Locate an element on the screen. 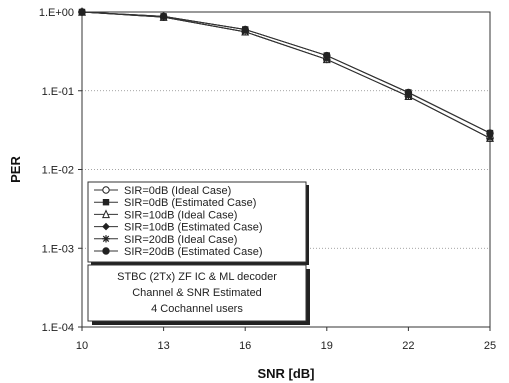 This screenshot has height=383, width=509. y-axis-title: PER is located at coordinates (15, 169).